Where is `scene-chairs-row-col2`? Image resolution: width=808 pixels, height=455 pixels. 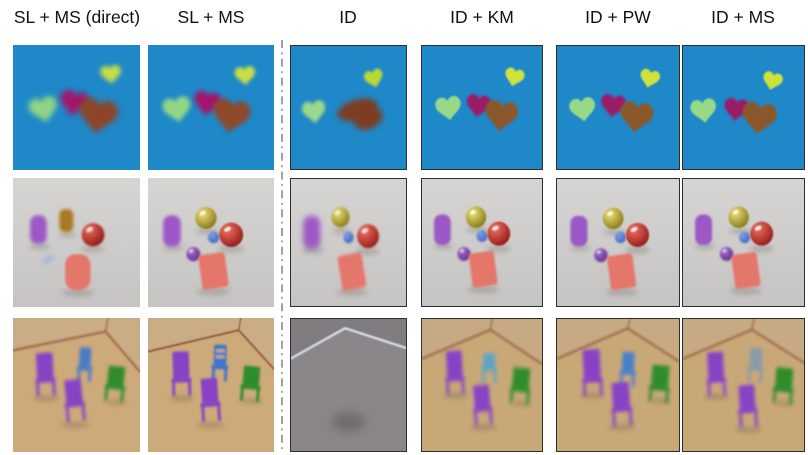
scene-chairs-row-col2 is located at coordinates (211, 385).